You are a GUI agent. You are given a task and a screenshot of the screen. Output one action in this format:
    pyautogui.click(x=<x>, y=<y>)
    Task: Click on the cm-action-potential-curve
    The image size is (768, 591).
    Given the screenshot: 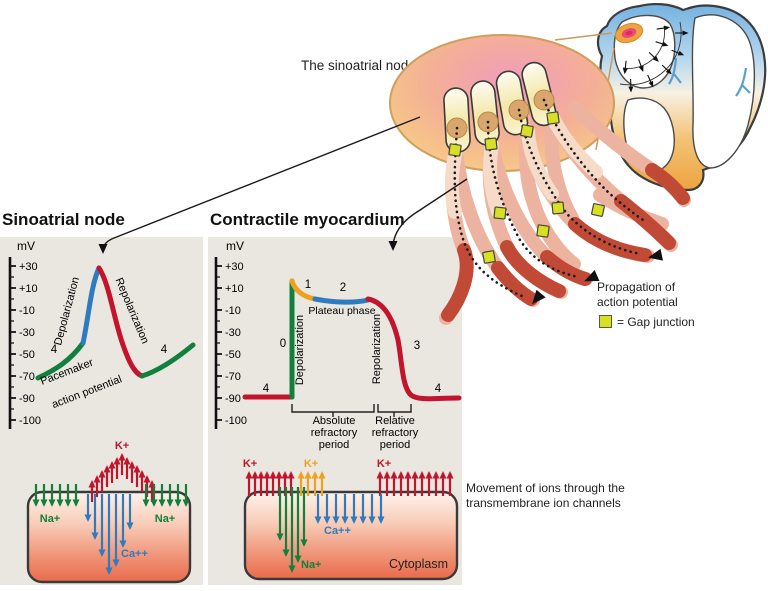 What is the action you would take?
    pyautogui.click(x=352, y=340)
    